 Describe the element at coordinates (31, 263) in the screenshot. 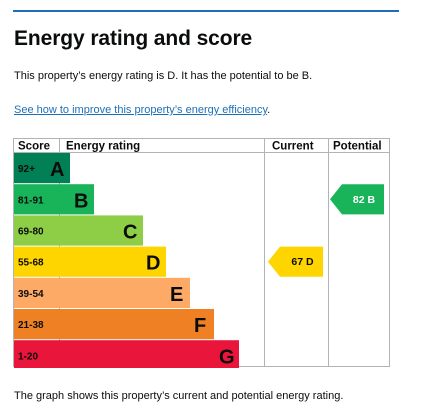

I see `band-score-d: 55-68` at that location.